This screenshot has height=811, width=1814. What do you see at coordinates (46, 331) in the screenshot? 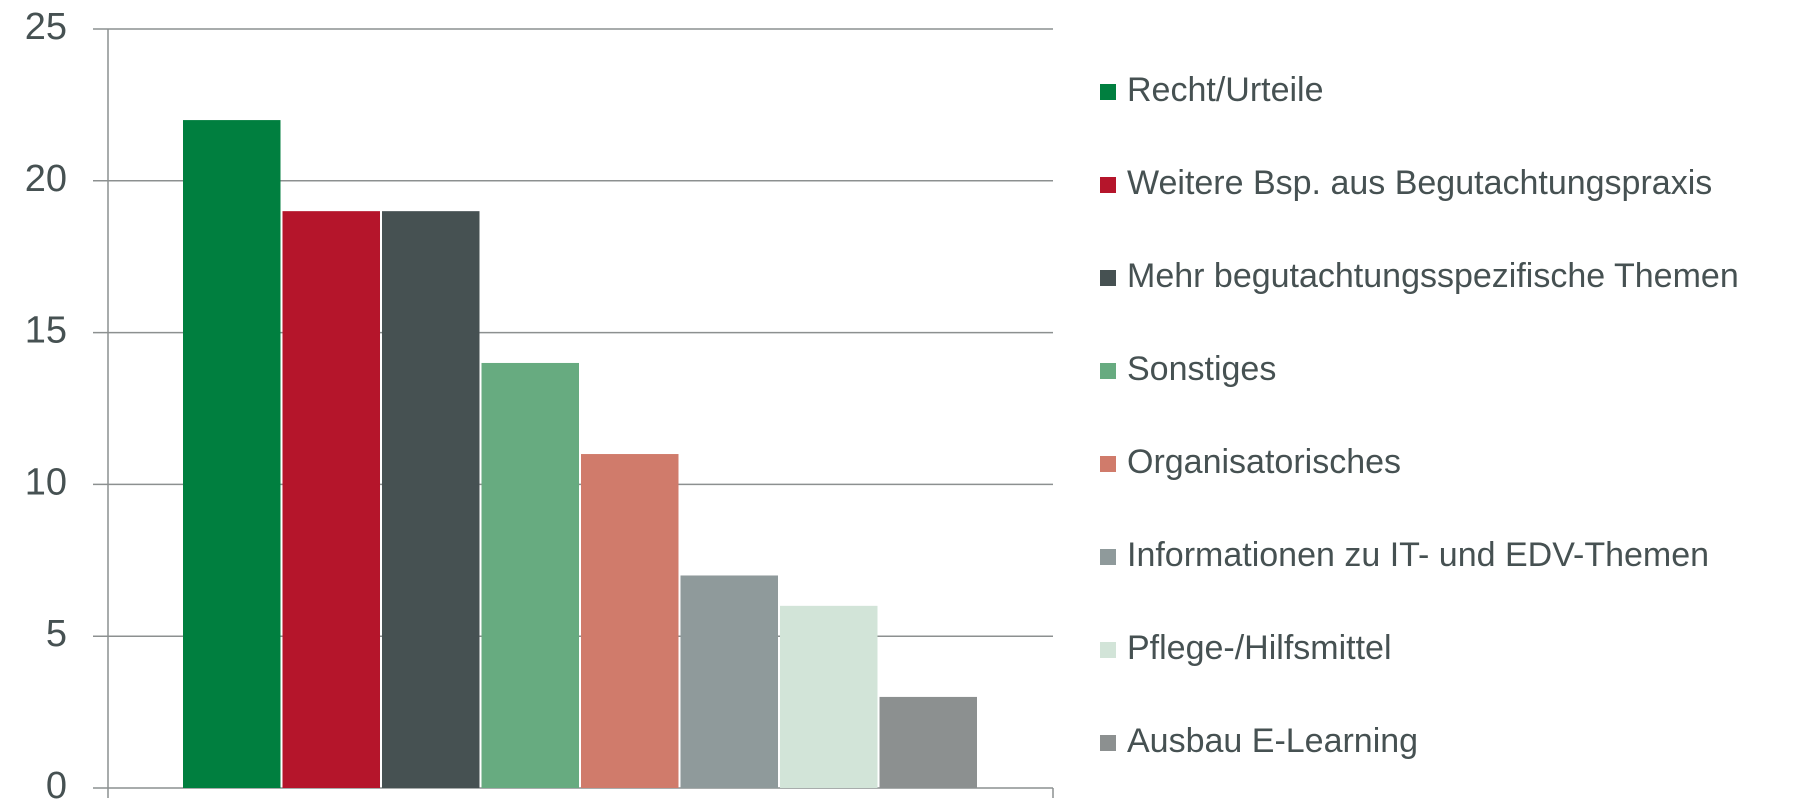
I see `y-tick-label: 15` at bounding box center [46, 331].